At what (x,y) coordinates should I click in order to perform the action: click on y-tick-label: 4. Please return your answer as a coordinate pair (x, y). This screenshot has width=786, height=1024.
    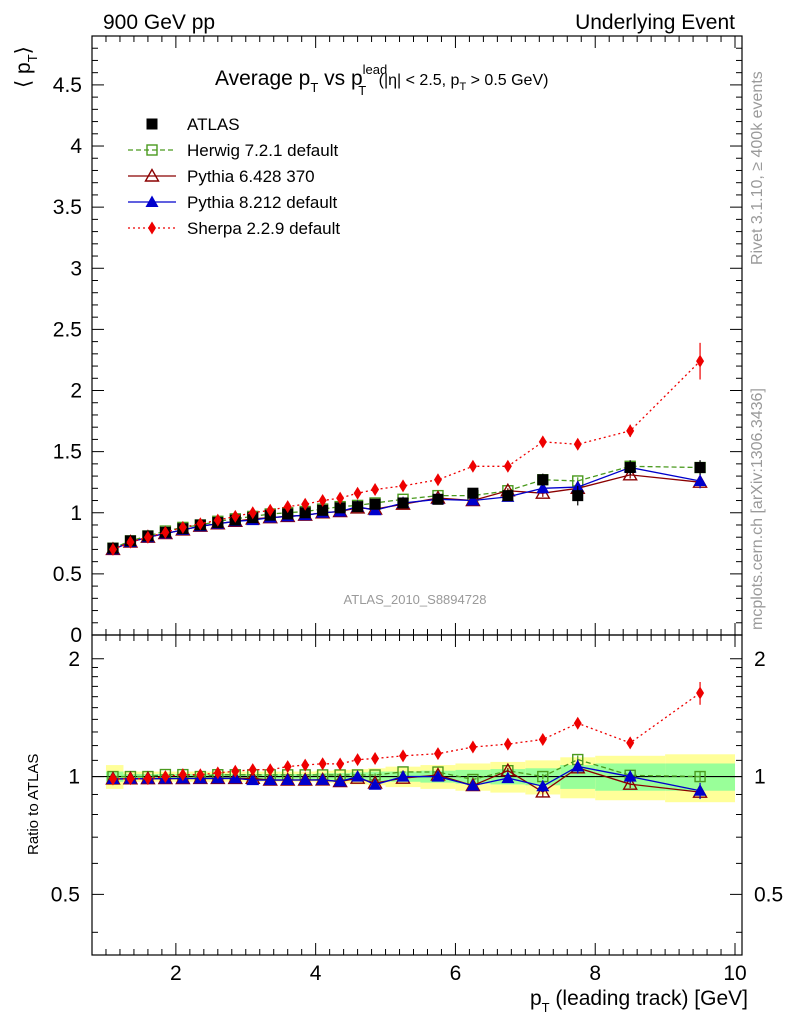
    Looking at the image, I should click on (76, 146).